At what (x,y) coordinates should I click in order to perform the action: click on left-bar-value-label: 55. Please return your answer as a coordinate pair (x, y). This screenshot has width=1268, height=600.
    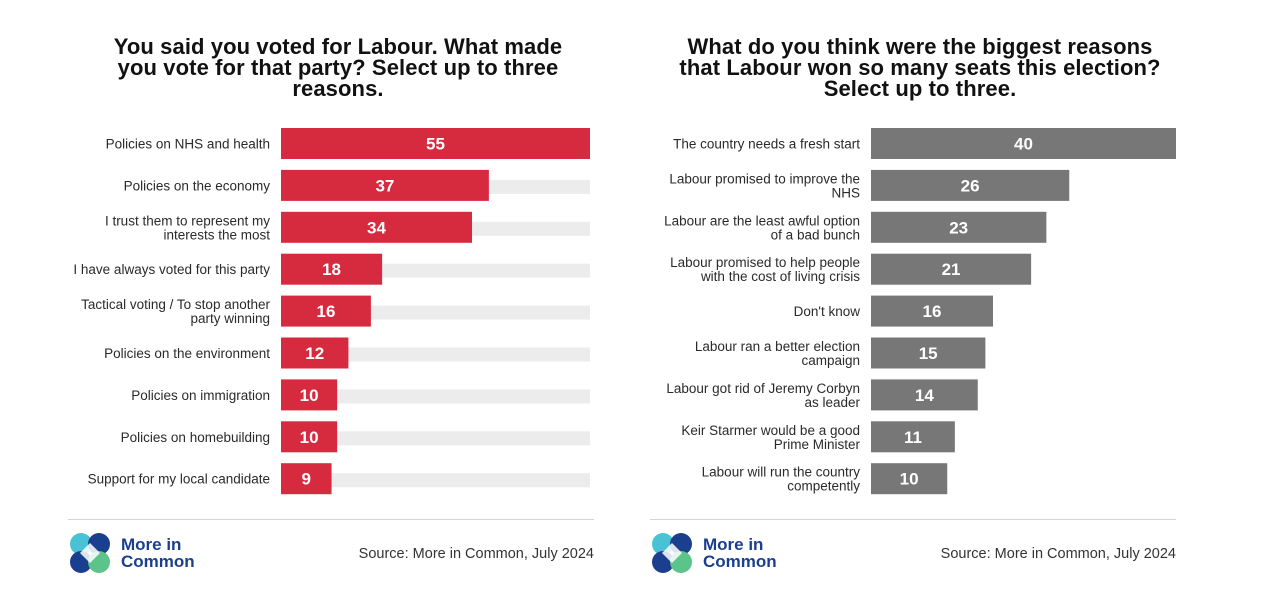
    Looking at the image, I should click on (435, 144).